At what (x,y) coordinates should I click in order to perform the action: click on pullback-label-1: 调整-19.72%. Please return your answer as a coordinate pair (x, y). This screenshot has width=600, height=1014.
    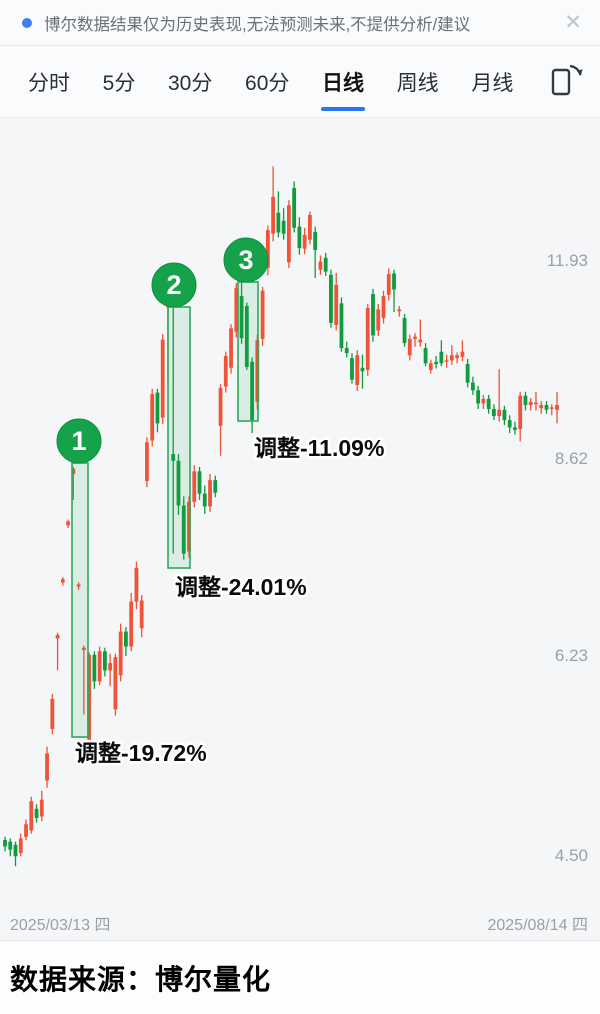
    Looking at the image, I should click on (141, 753).